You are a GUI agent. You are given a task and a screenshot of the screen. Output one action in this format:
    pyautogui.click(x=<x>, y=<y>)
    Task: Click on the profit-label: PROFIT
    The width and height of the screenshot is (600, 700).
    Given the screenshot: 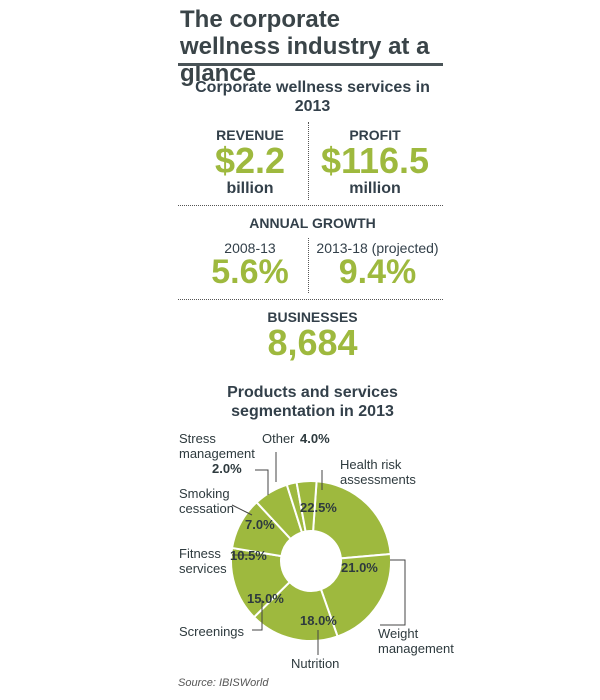 What is the action you would take?
    pyautogui.click(x=375, y=135)
    